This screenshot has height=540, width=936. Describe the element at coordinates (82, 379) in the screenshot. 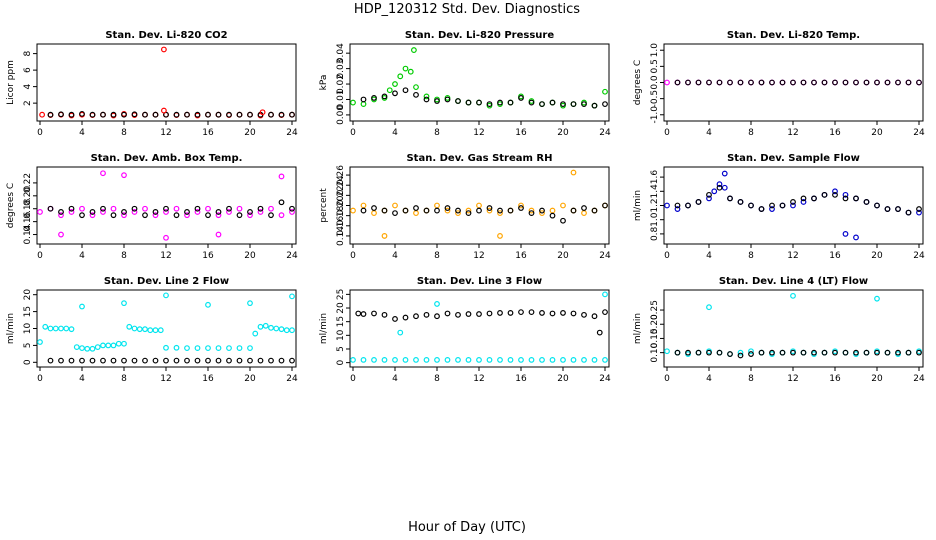

I see `x-tick-label: 4` at that location.